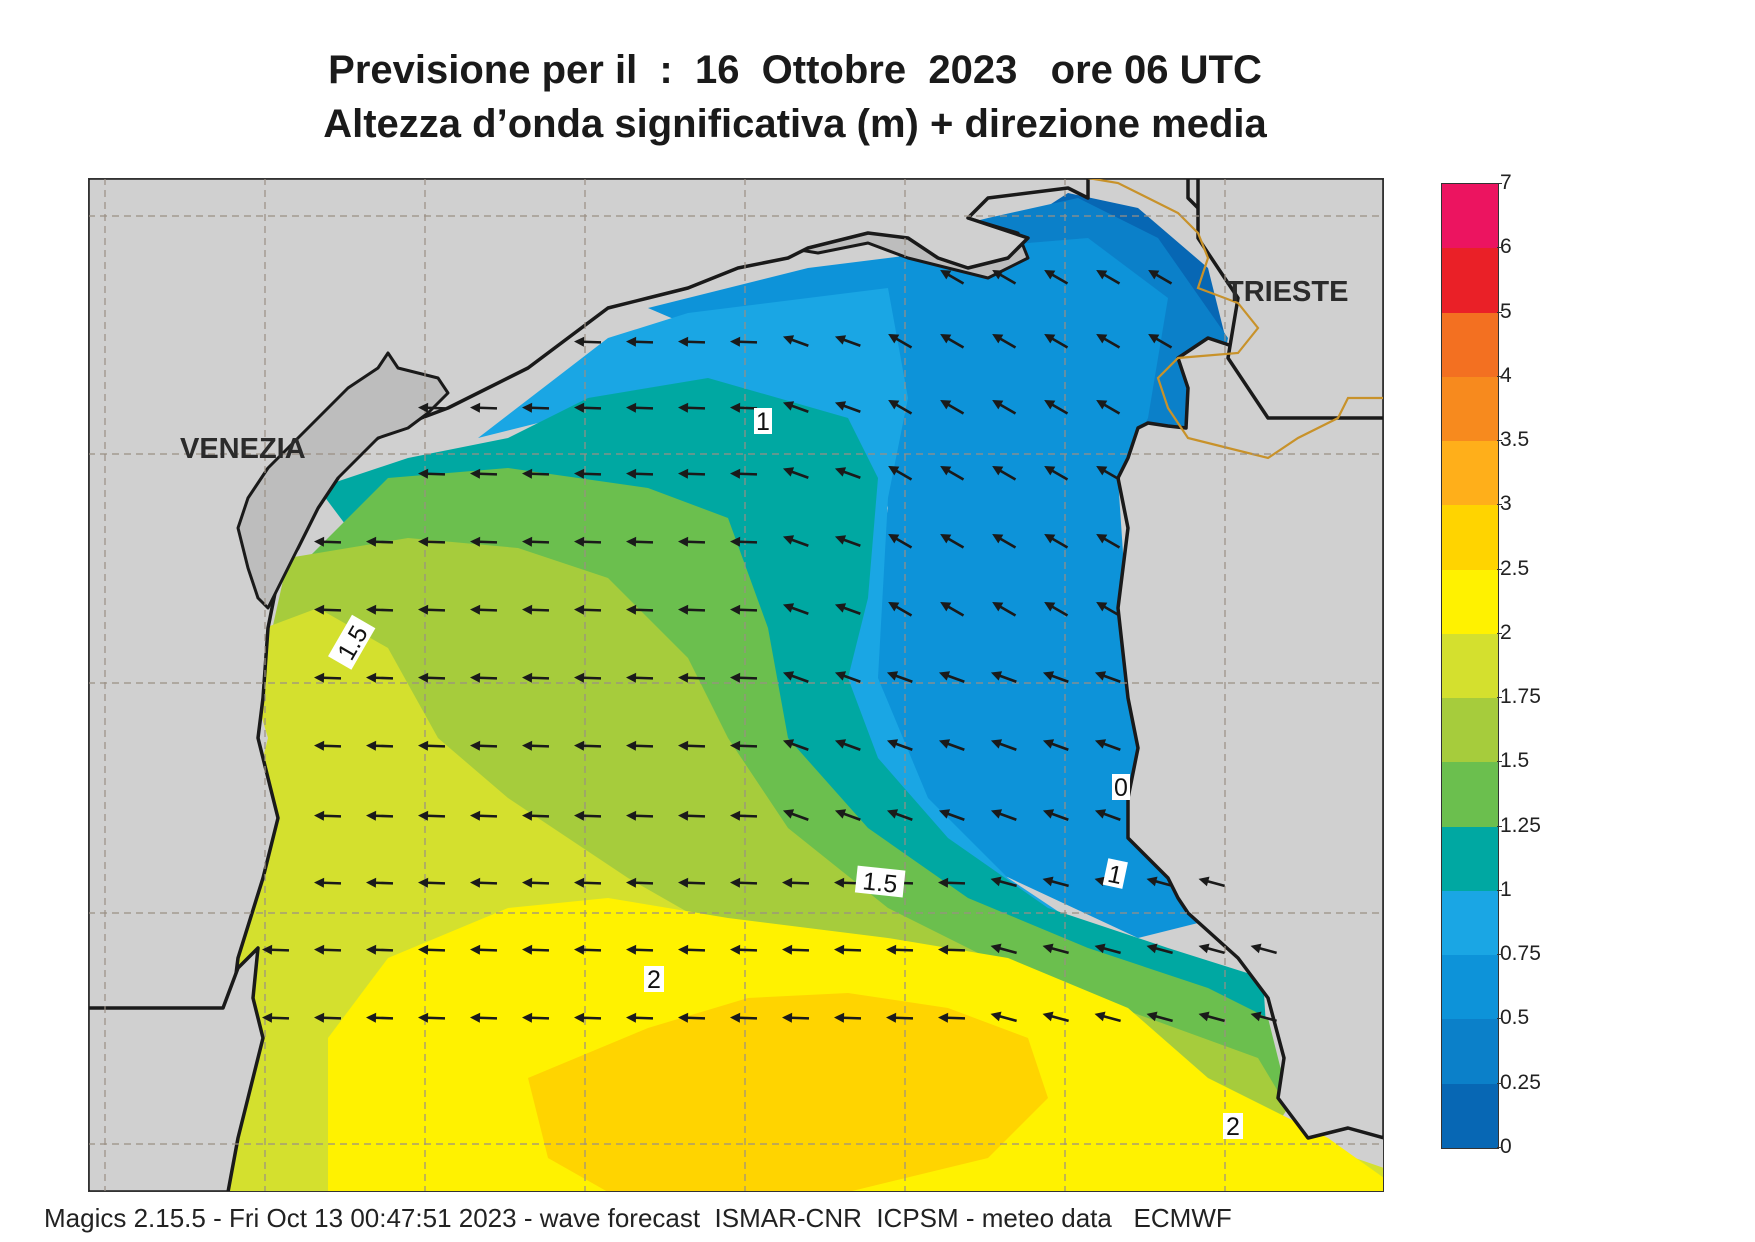  What do you see at coordinates (654, 980) in the screenshot?
I see `svg-text: 2` at bounding box center [654, 980].